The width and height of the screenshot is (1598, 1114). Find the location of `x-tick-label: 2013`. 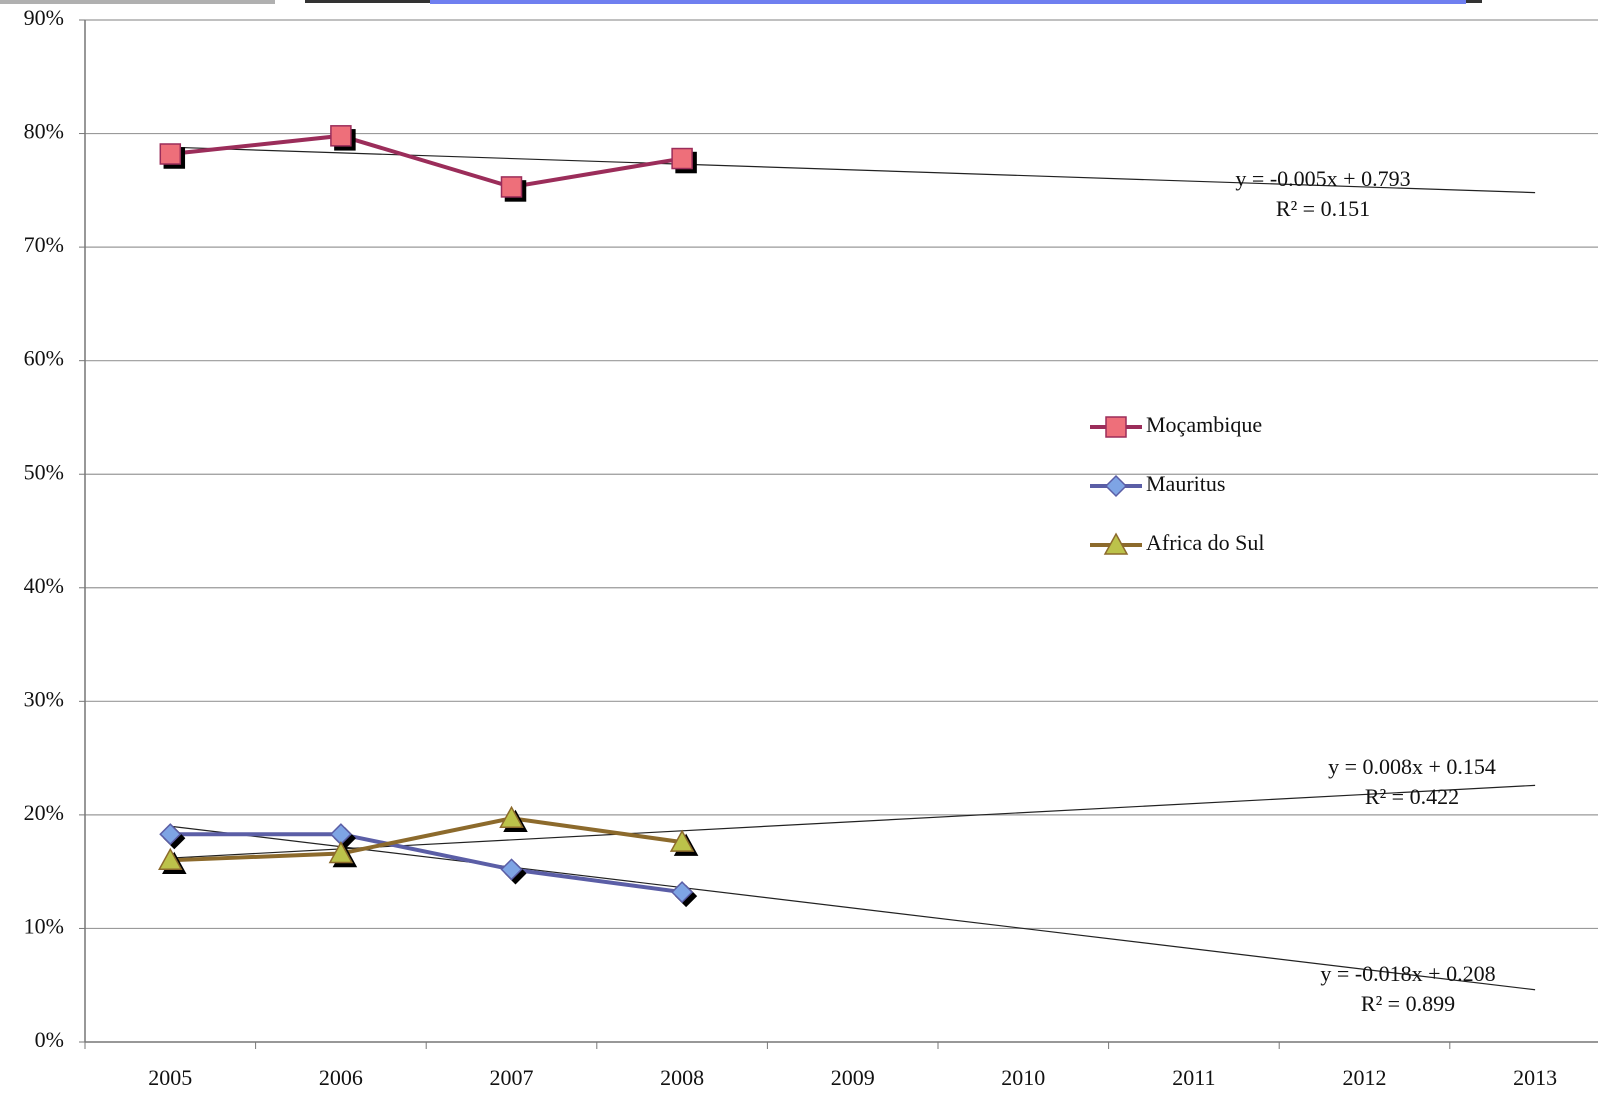

x-tick-label: 2013 is located at coordinates (1535, 1077).